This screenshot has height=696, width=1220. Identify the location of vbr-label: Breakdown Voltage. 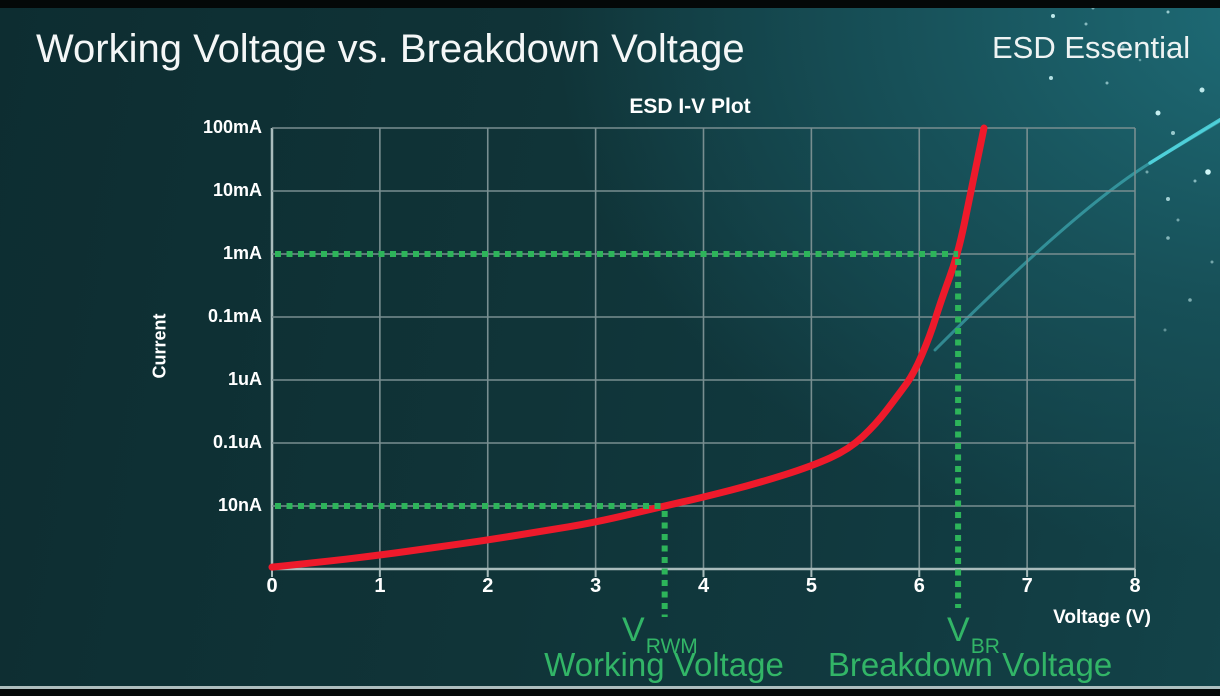
(970, 664).